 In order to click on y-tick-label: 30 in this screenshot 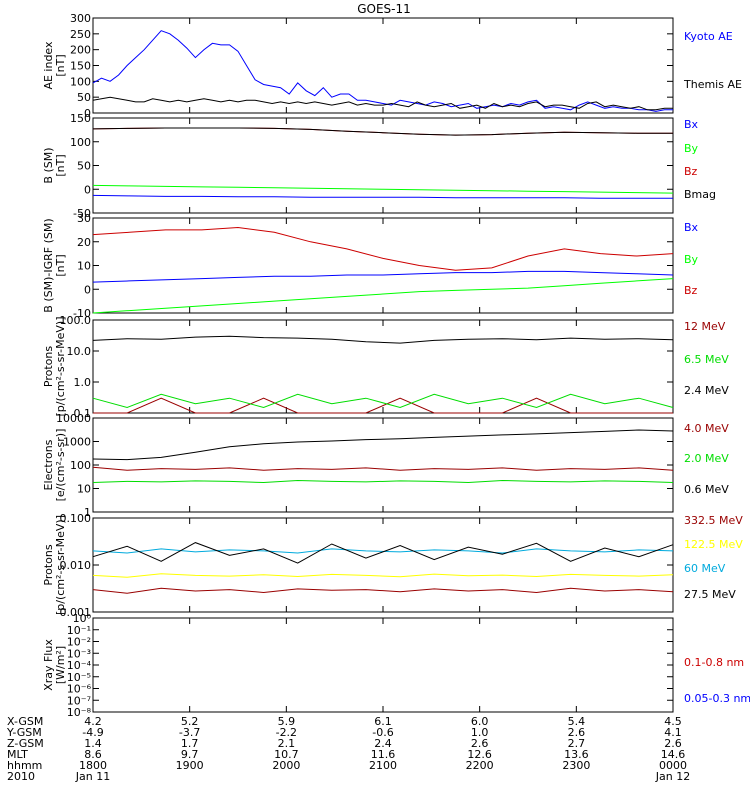, I will do `click(84, 218)`.